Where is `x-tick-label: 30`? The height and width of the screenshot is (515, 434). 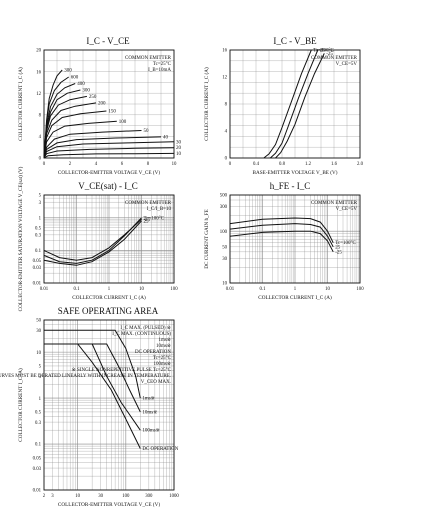
x-tick-label: 30 is located at coordinates (100, 496).